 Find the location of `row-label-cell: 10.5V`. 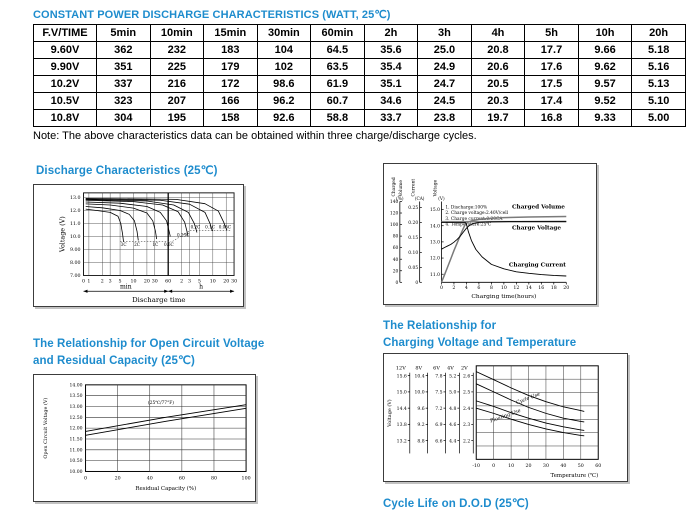

row-label-cell: 10.5V is located at coordinates (65, 101).